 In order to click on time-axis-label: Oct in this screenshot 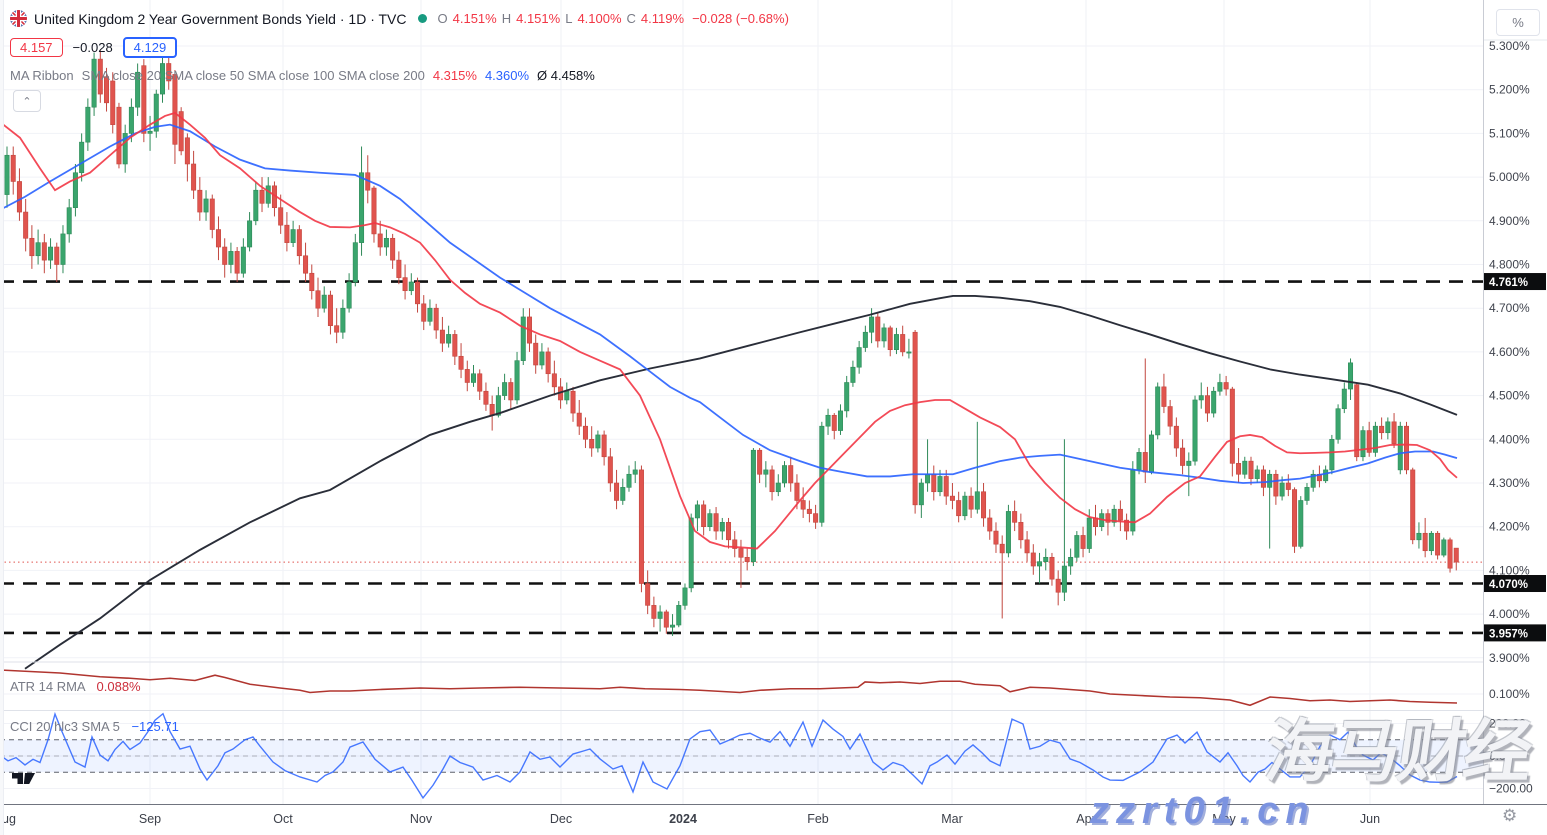, I will do `click(283, 819)`.